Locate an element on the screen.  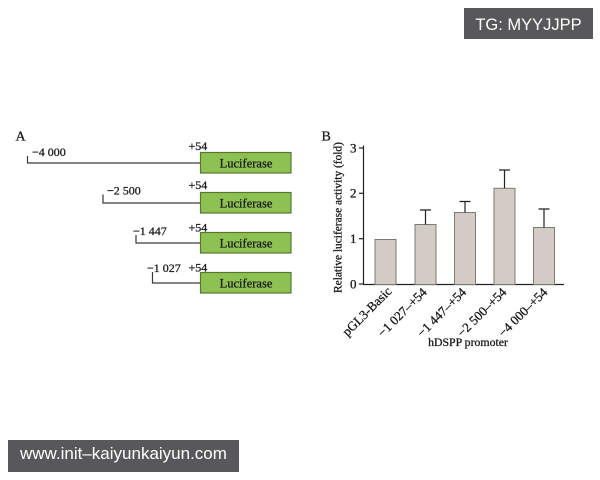
svg-text: −1 447 is located at coordinates (150, 231).